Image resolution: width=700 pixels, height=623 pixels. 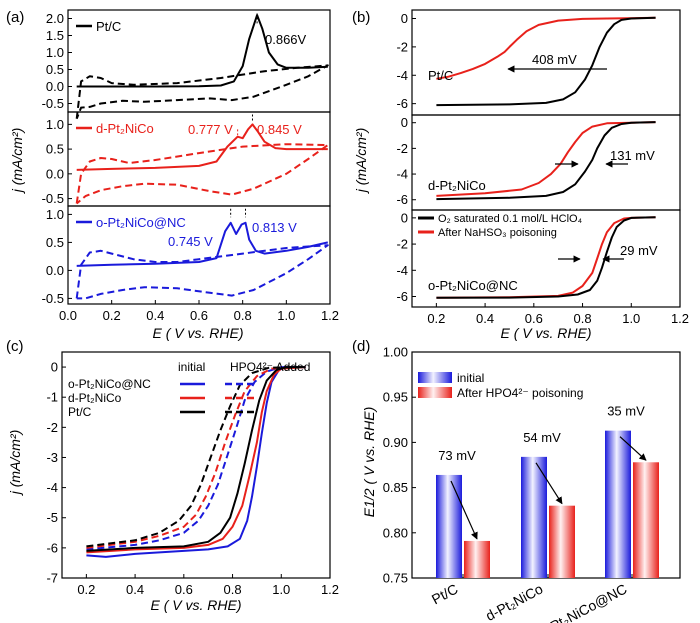 What do you see at coordinates (646, 520) in the screenshot?
I see `panel-d-bar-poisoned` at bounding box center [646, 520].